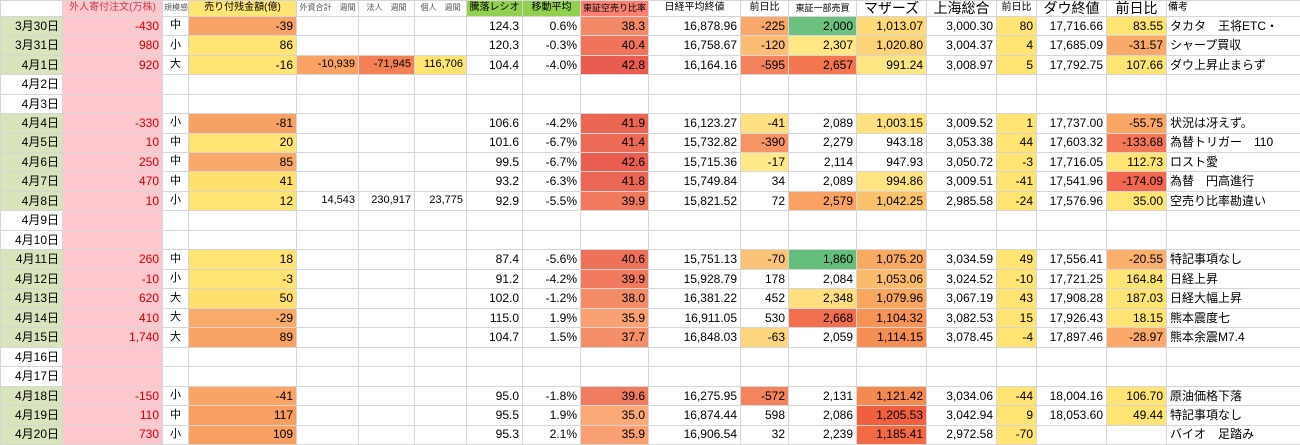 The height and width of the screenshot is (445, 1300). I want to click on cell-dow-change: -20.55, so click(1136, 259).